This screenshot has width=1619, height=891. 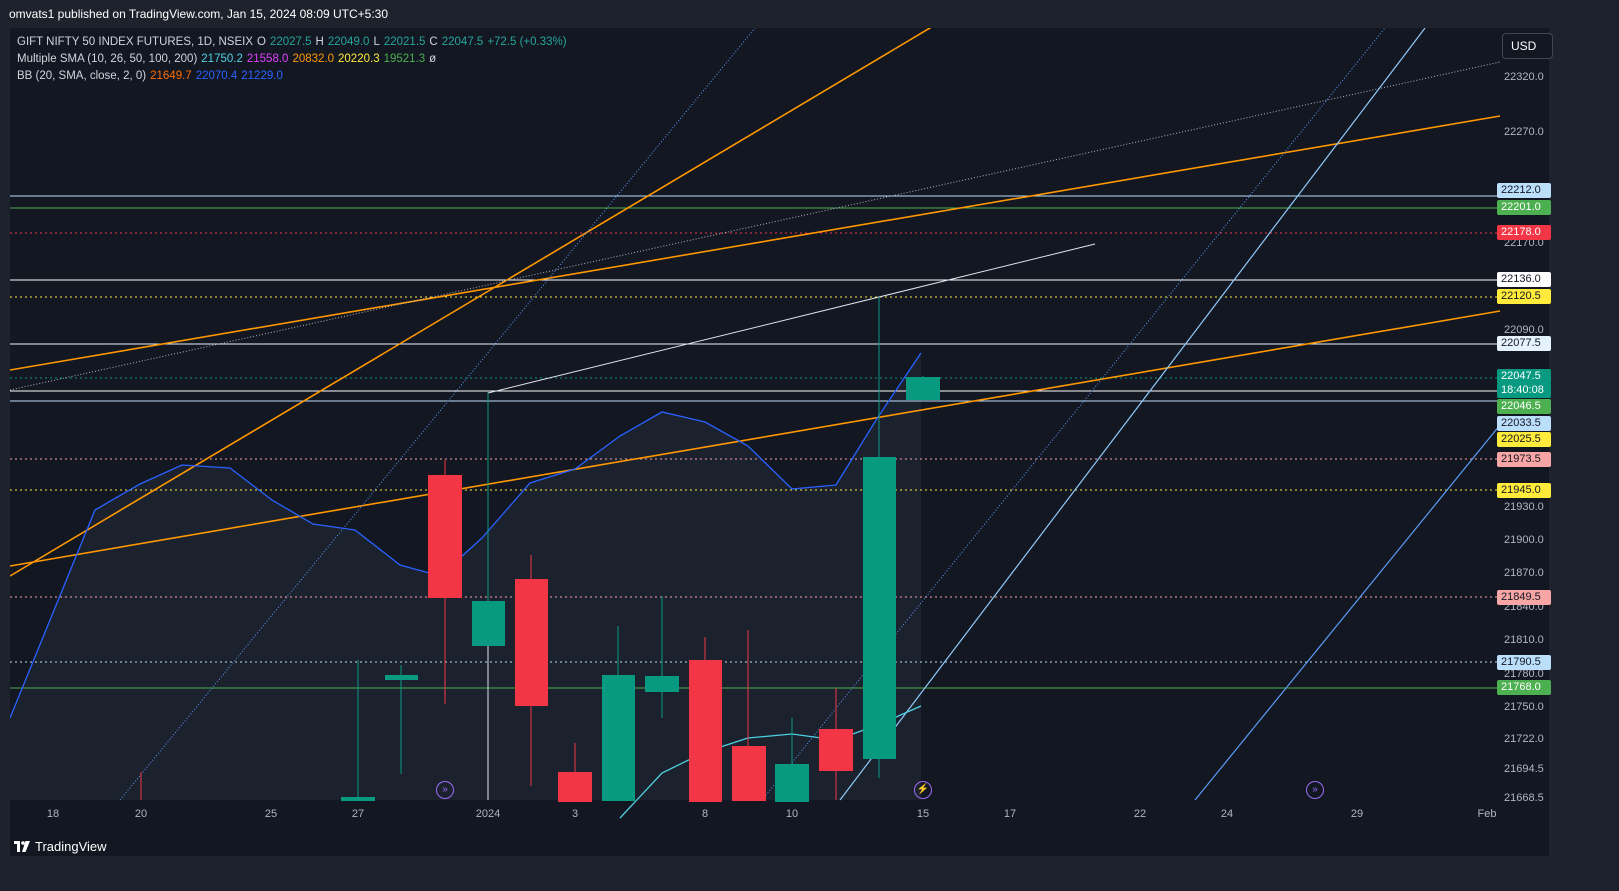 What do you see at coordinates (1524, 739) in the screenshot?
I see `price-tick: 21722.0` at bounding box center [1524, 739].